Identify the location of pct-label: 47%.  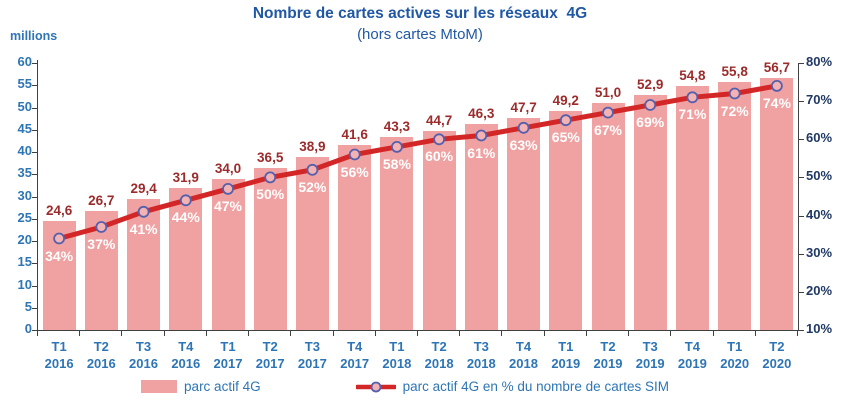
(228, 205).